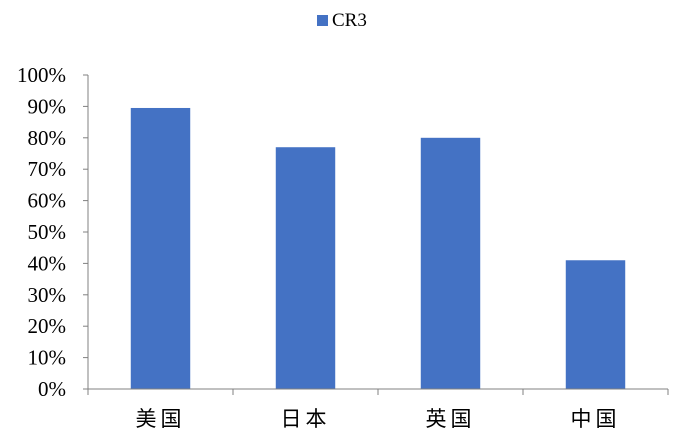 This screenshot has width=675, height=444. What do you see at coordinates (378, 392) in the screenshot?
I see `x-axis-ticks` at bounding box center [378, 392].